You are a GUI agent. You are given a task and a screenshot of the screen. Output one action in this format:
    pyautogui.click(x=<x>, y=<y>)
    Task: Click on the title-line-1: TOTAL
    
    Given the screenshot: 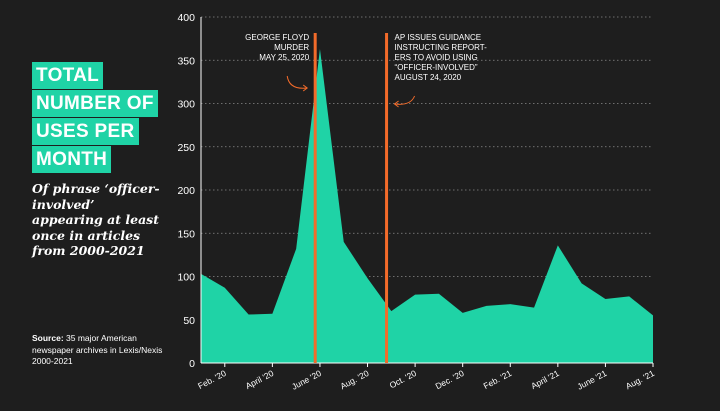 What is the action you would take?
    pyautogui.click(x=68, y=75)
    